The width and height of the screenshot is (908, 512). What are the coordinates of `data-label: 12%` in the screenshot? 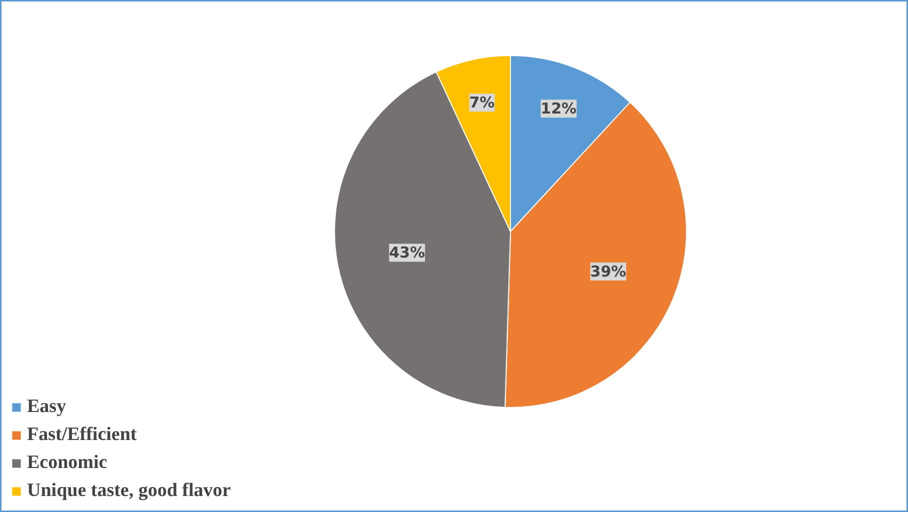 It's located at (558, 109).